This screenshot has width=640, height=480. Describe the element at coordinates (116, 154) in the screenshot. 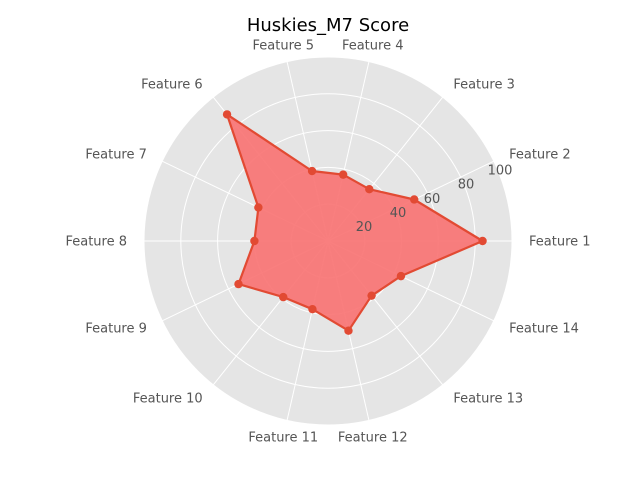

I see `category-label: Feature 7` at that location.